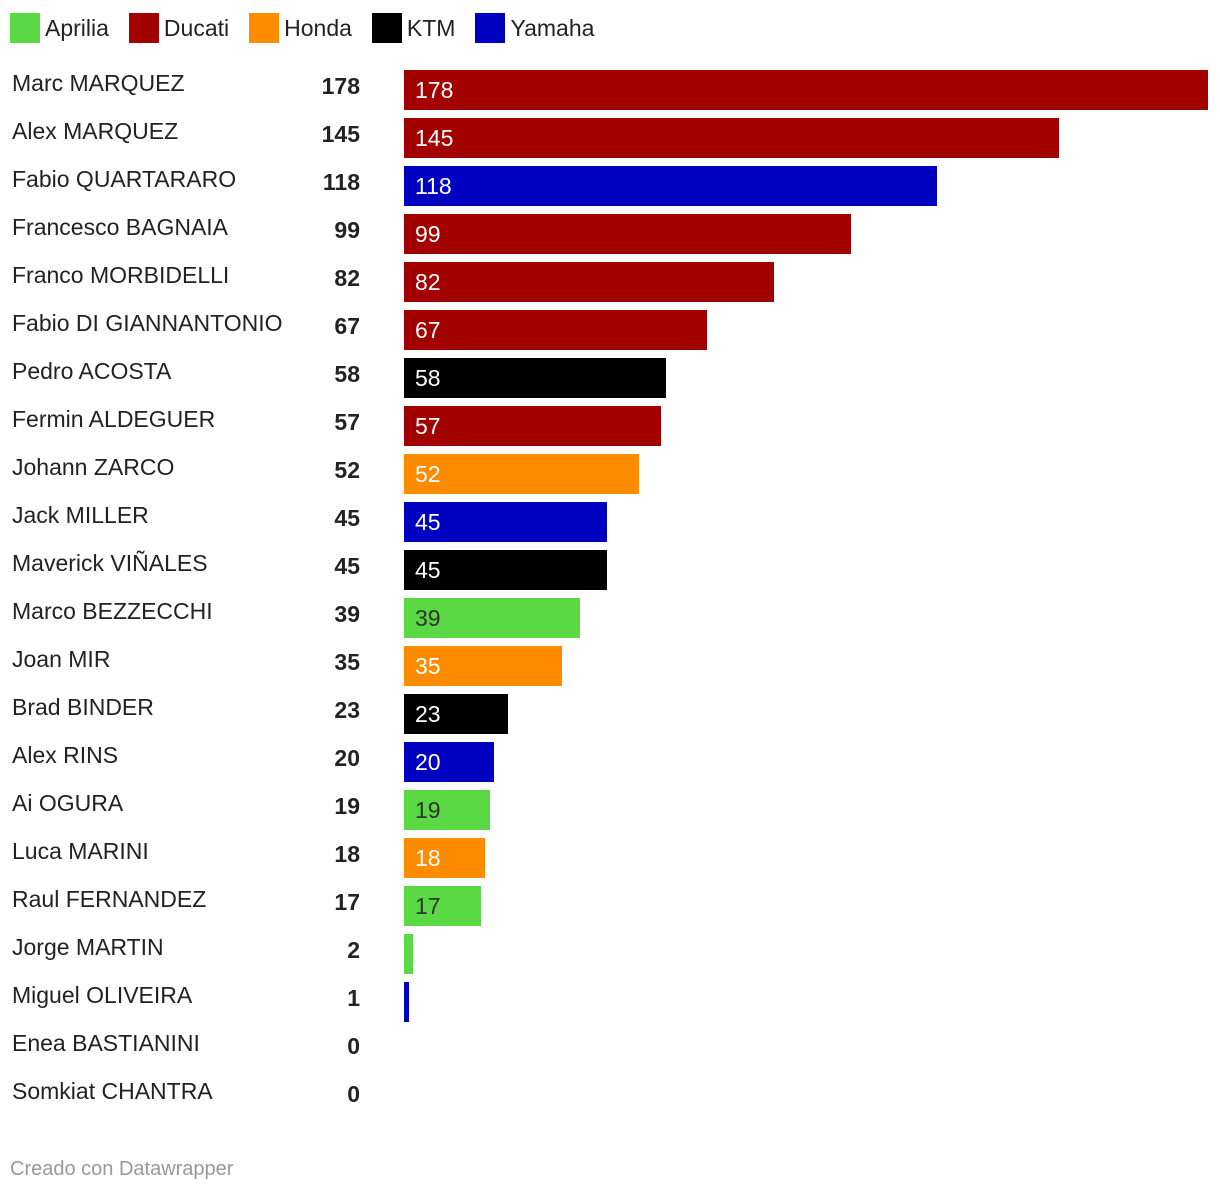 Image resolution: width=1220 pixels, height=1194 pixels. I want to click on rider-name: Jack MILLER, so click(80, 515).